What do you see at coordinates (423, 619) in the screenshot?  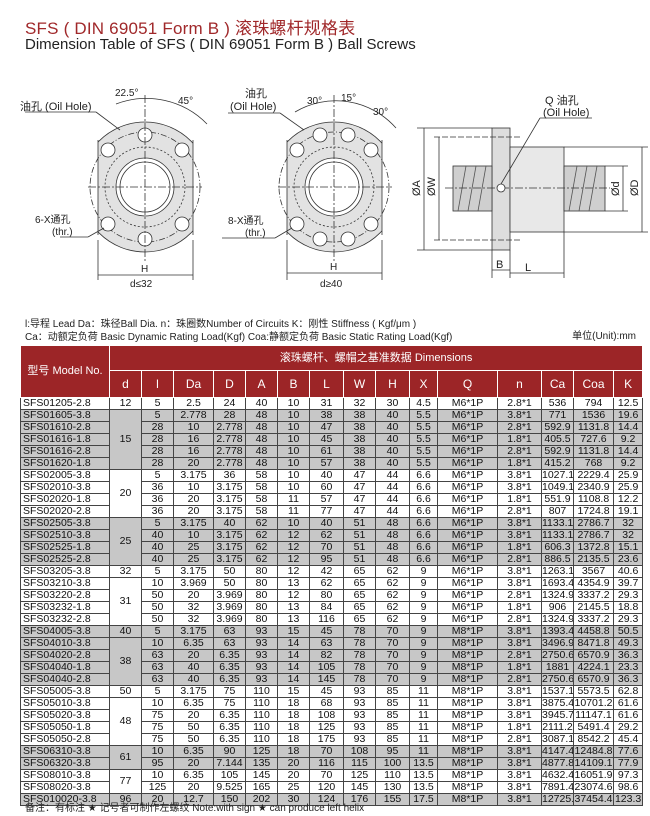 I see `cell-x: 9` at bounding box center [423, 619].